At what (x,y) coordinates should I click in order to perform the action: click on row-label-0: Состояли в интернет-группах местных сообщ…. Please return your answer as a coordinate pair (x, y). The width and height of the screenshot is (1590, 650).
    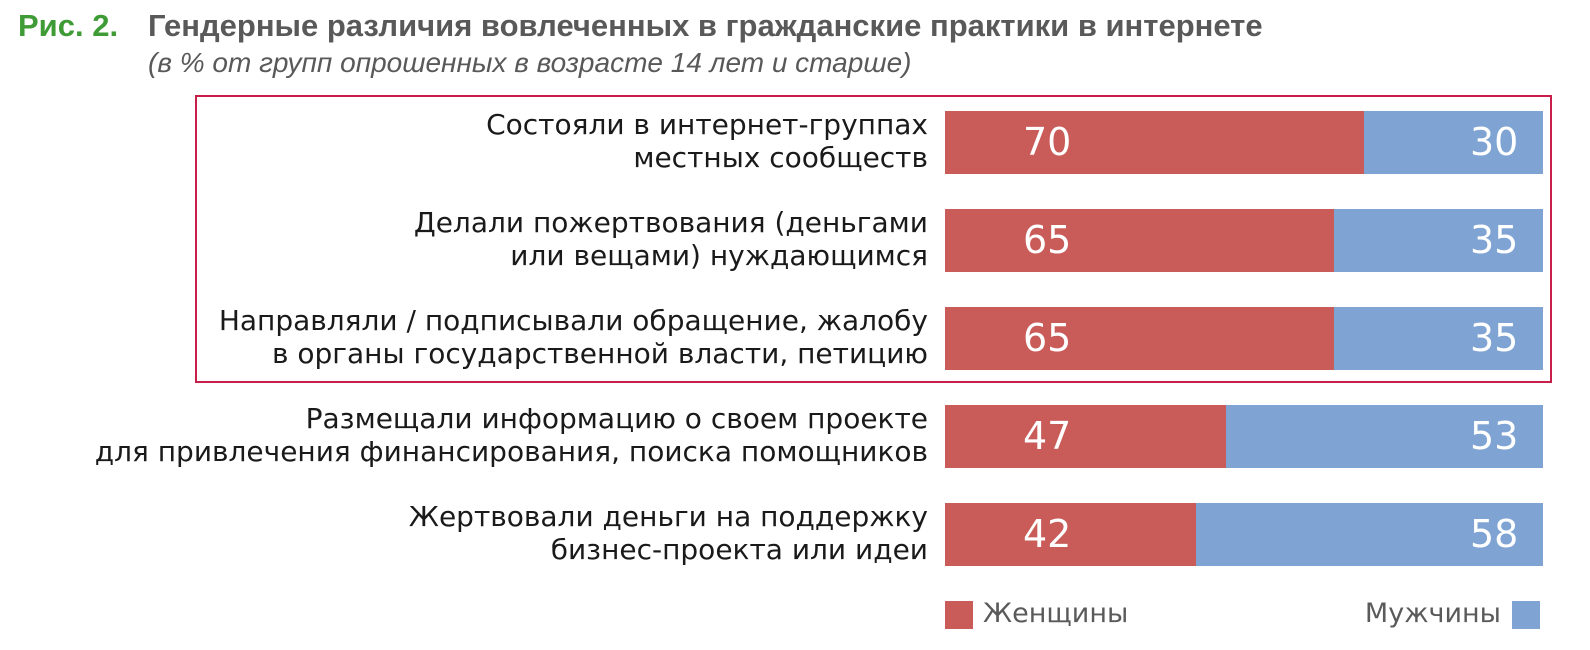
    Looking at the image, I should click on (478, 141).